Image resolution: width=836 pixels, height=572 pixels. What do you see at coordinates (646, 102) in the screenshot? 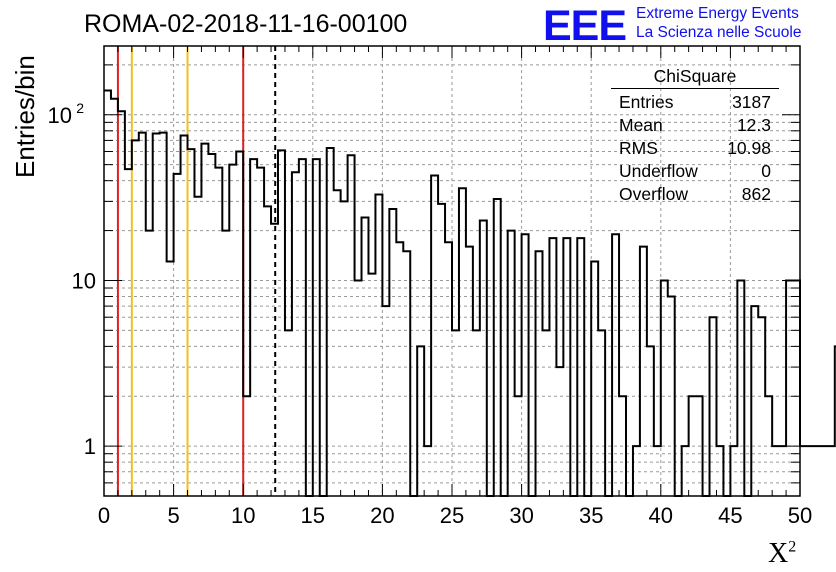
I see `stats-label: Entries` at bounding box center [646, 102].